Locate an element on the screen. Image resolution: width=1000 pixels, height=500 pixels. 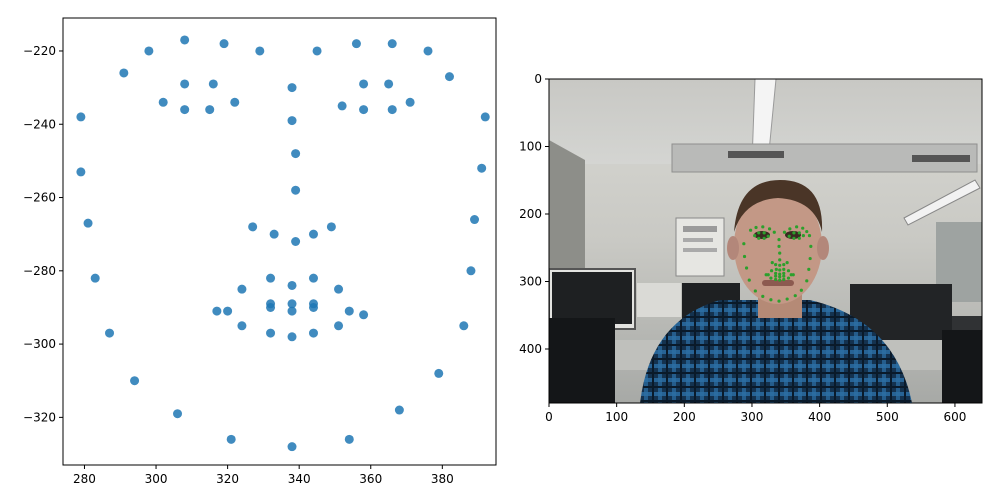
x-tick-label: 320 is located at coordinates (227, 479).